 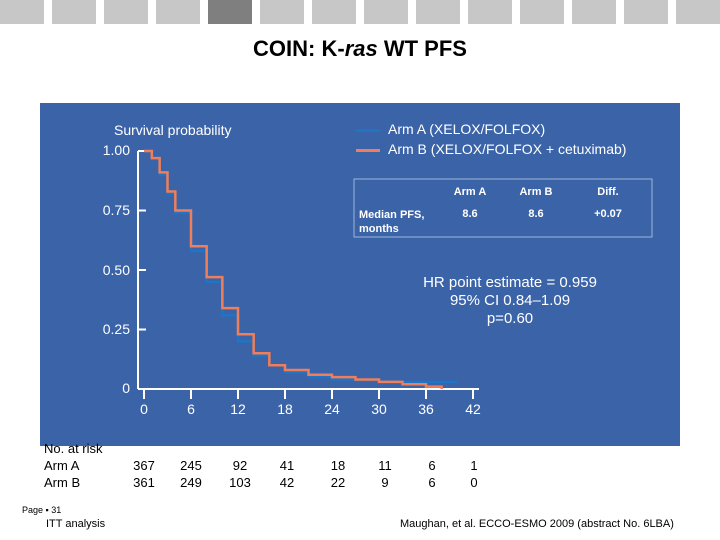 What do you see at coordinates (608, 192) in the screenshot?
I see `pfs-header-diff: Diff.` at bounding box center [608, 192].